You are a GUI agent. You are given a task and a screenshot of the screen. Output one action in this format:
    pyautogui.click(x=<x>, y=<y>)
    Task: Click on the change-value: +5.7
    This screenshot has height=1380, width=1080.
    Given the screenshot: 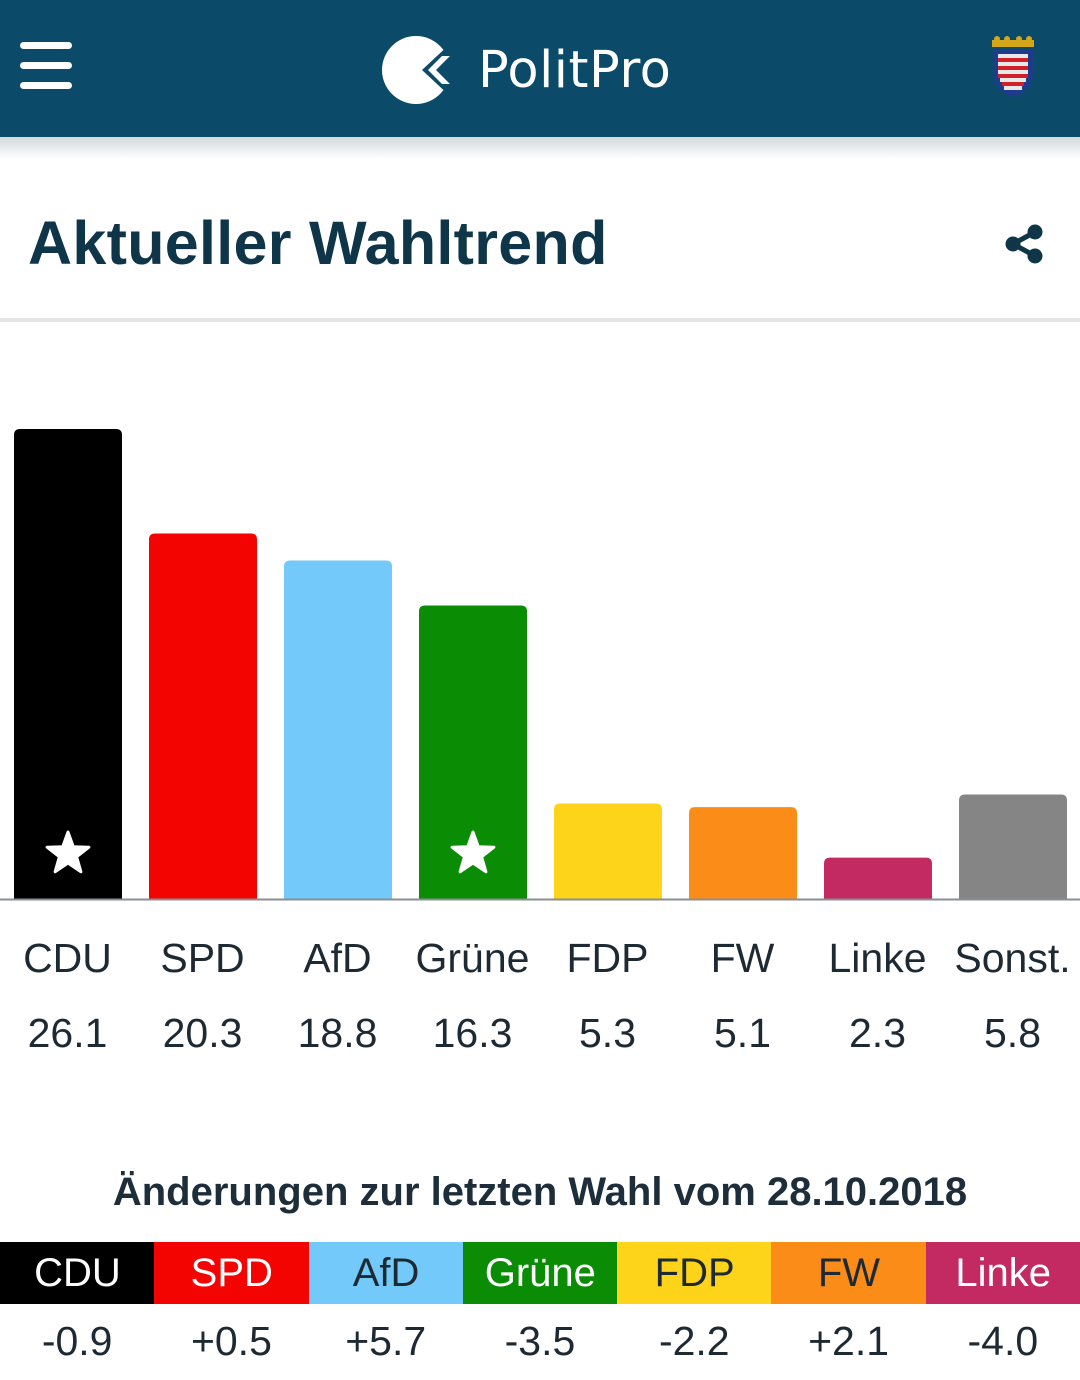 What is the action you would take?
    pyautogui.click(x=386, y=1341)
    